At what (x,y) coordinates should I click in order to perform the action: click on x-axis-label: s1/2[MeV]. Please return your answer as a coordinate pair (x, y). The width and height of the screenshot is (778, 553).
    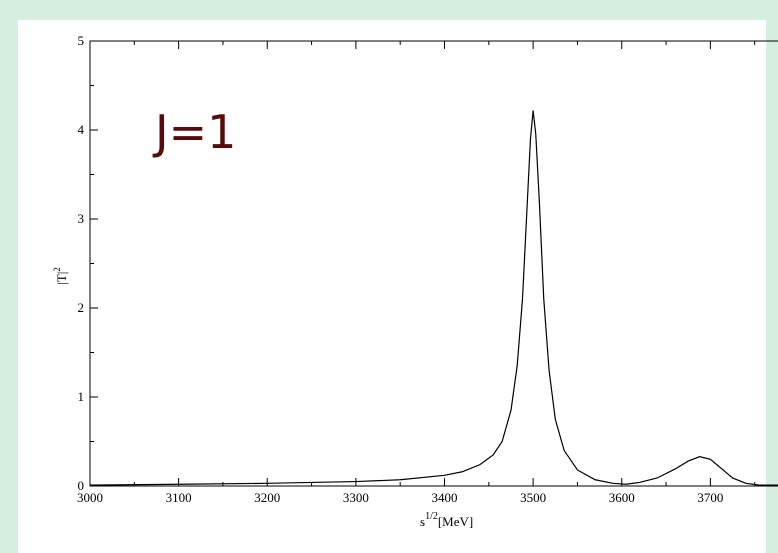
    Looking at the image, I should click on (446, 520).